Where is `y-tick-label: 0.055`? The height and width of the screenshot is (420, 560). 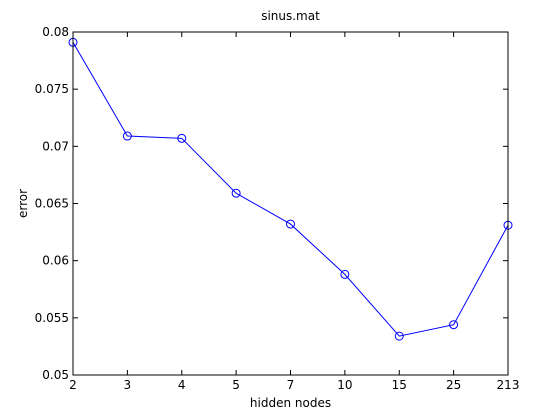 y-tick-label: 0.055 is located at coordinates (52, 318).